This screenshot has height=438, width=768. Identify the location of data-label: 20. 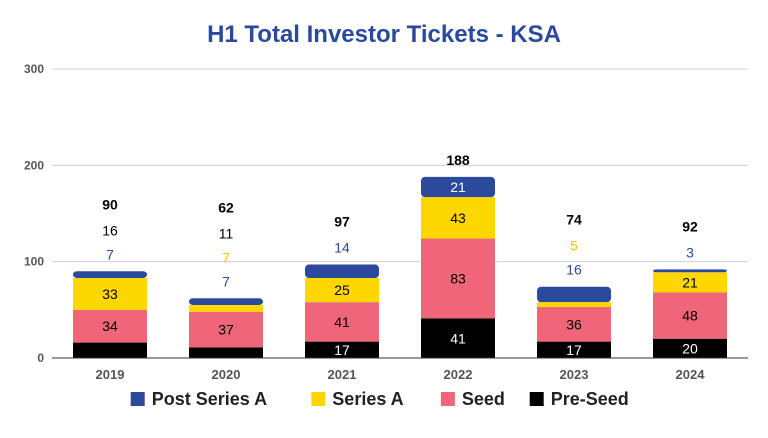
(690, 348).